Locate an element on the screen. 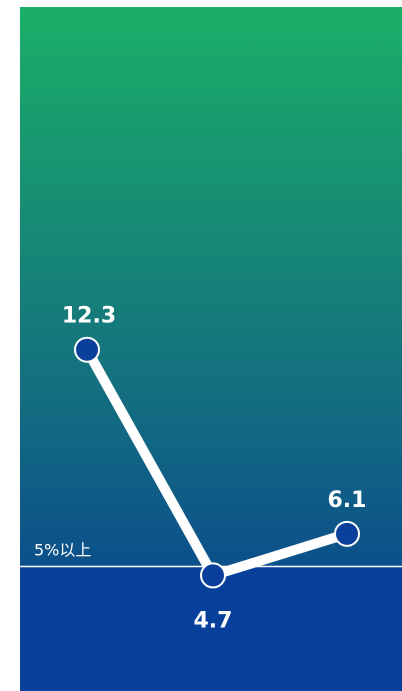 Image resolution: width=402 pixels, height=691 pixels. reference-line-label: 5%以上 is located at coordinates (62, 550).